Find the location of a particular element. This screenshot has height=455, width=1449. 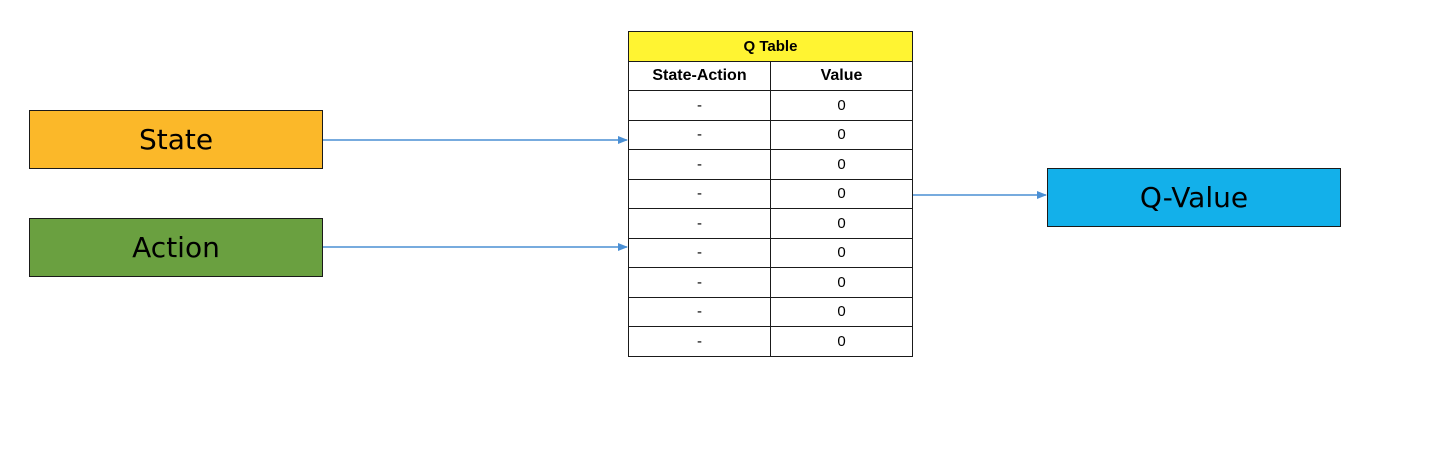

q-value-box: Q-Value is located at coordinates (1194, 197).